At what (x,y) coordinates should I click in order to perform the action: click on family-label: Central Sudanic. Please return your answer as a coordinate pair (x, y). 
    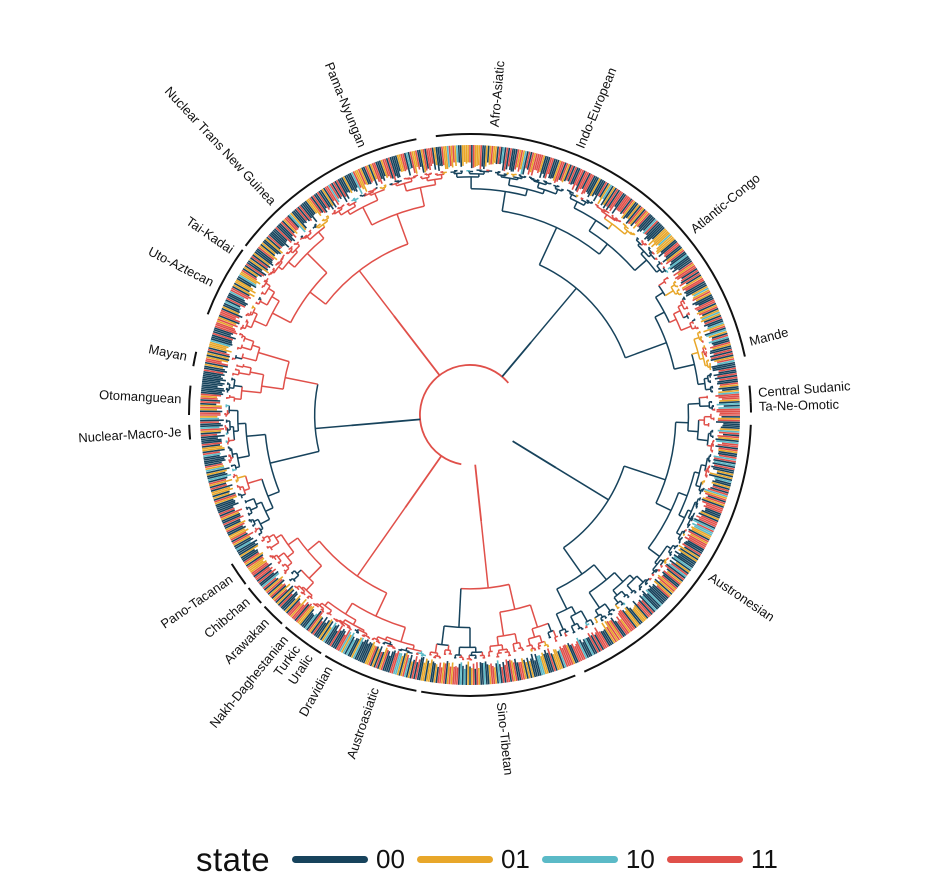
    Looking at the image, I should click on (805, 389).